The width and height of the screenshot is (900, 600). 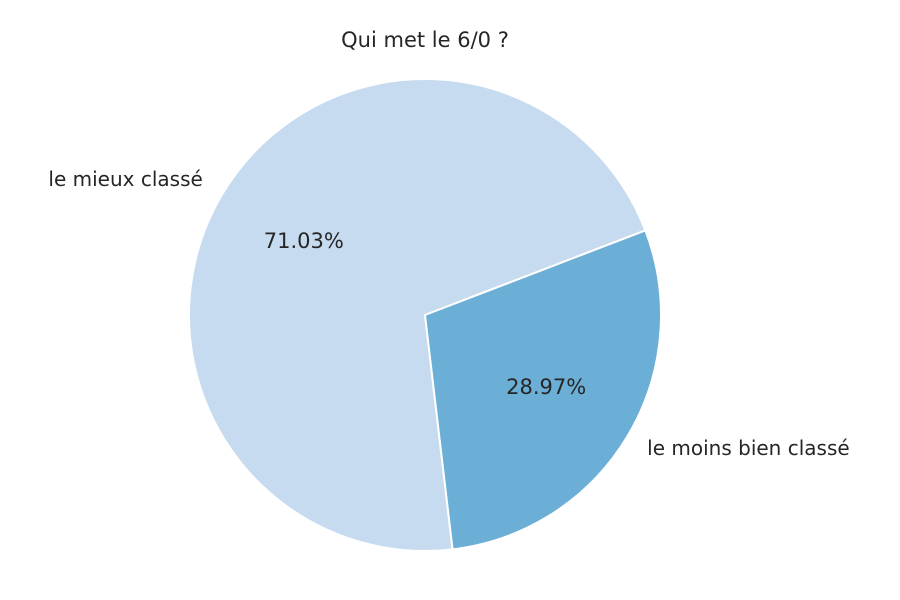 I want to click on slice-label-1: le moins bien classé, so click(x=748, y=448).